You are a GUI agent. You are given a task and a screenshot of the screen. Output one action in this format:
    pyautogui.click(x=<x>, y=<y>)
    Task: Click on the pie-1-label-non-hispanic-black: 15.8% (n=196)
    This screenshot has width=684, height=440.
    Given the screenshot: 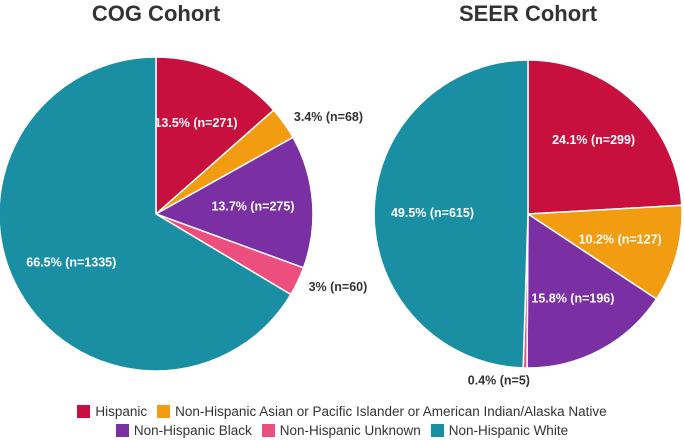 What is the action you would take?
    pyautogui.click(x=572, y=299)
    